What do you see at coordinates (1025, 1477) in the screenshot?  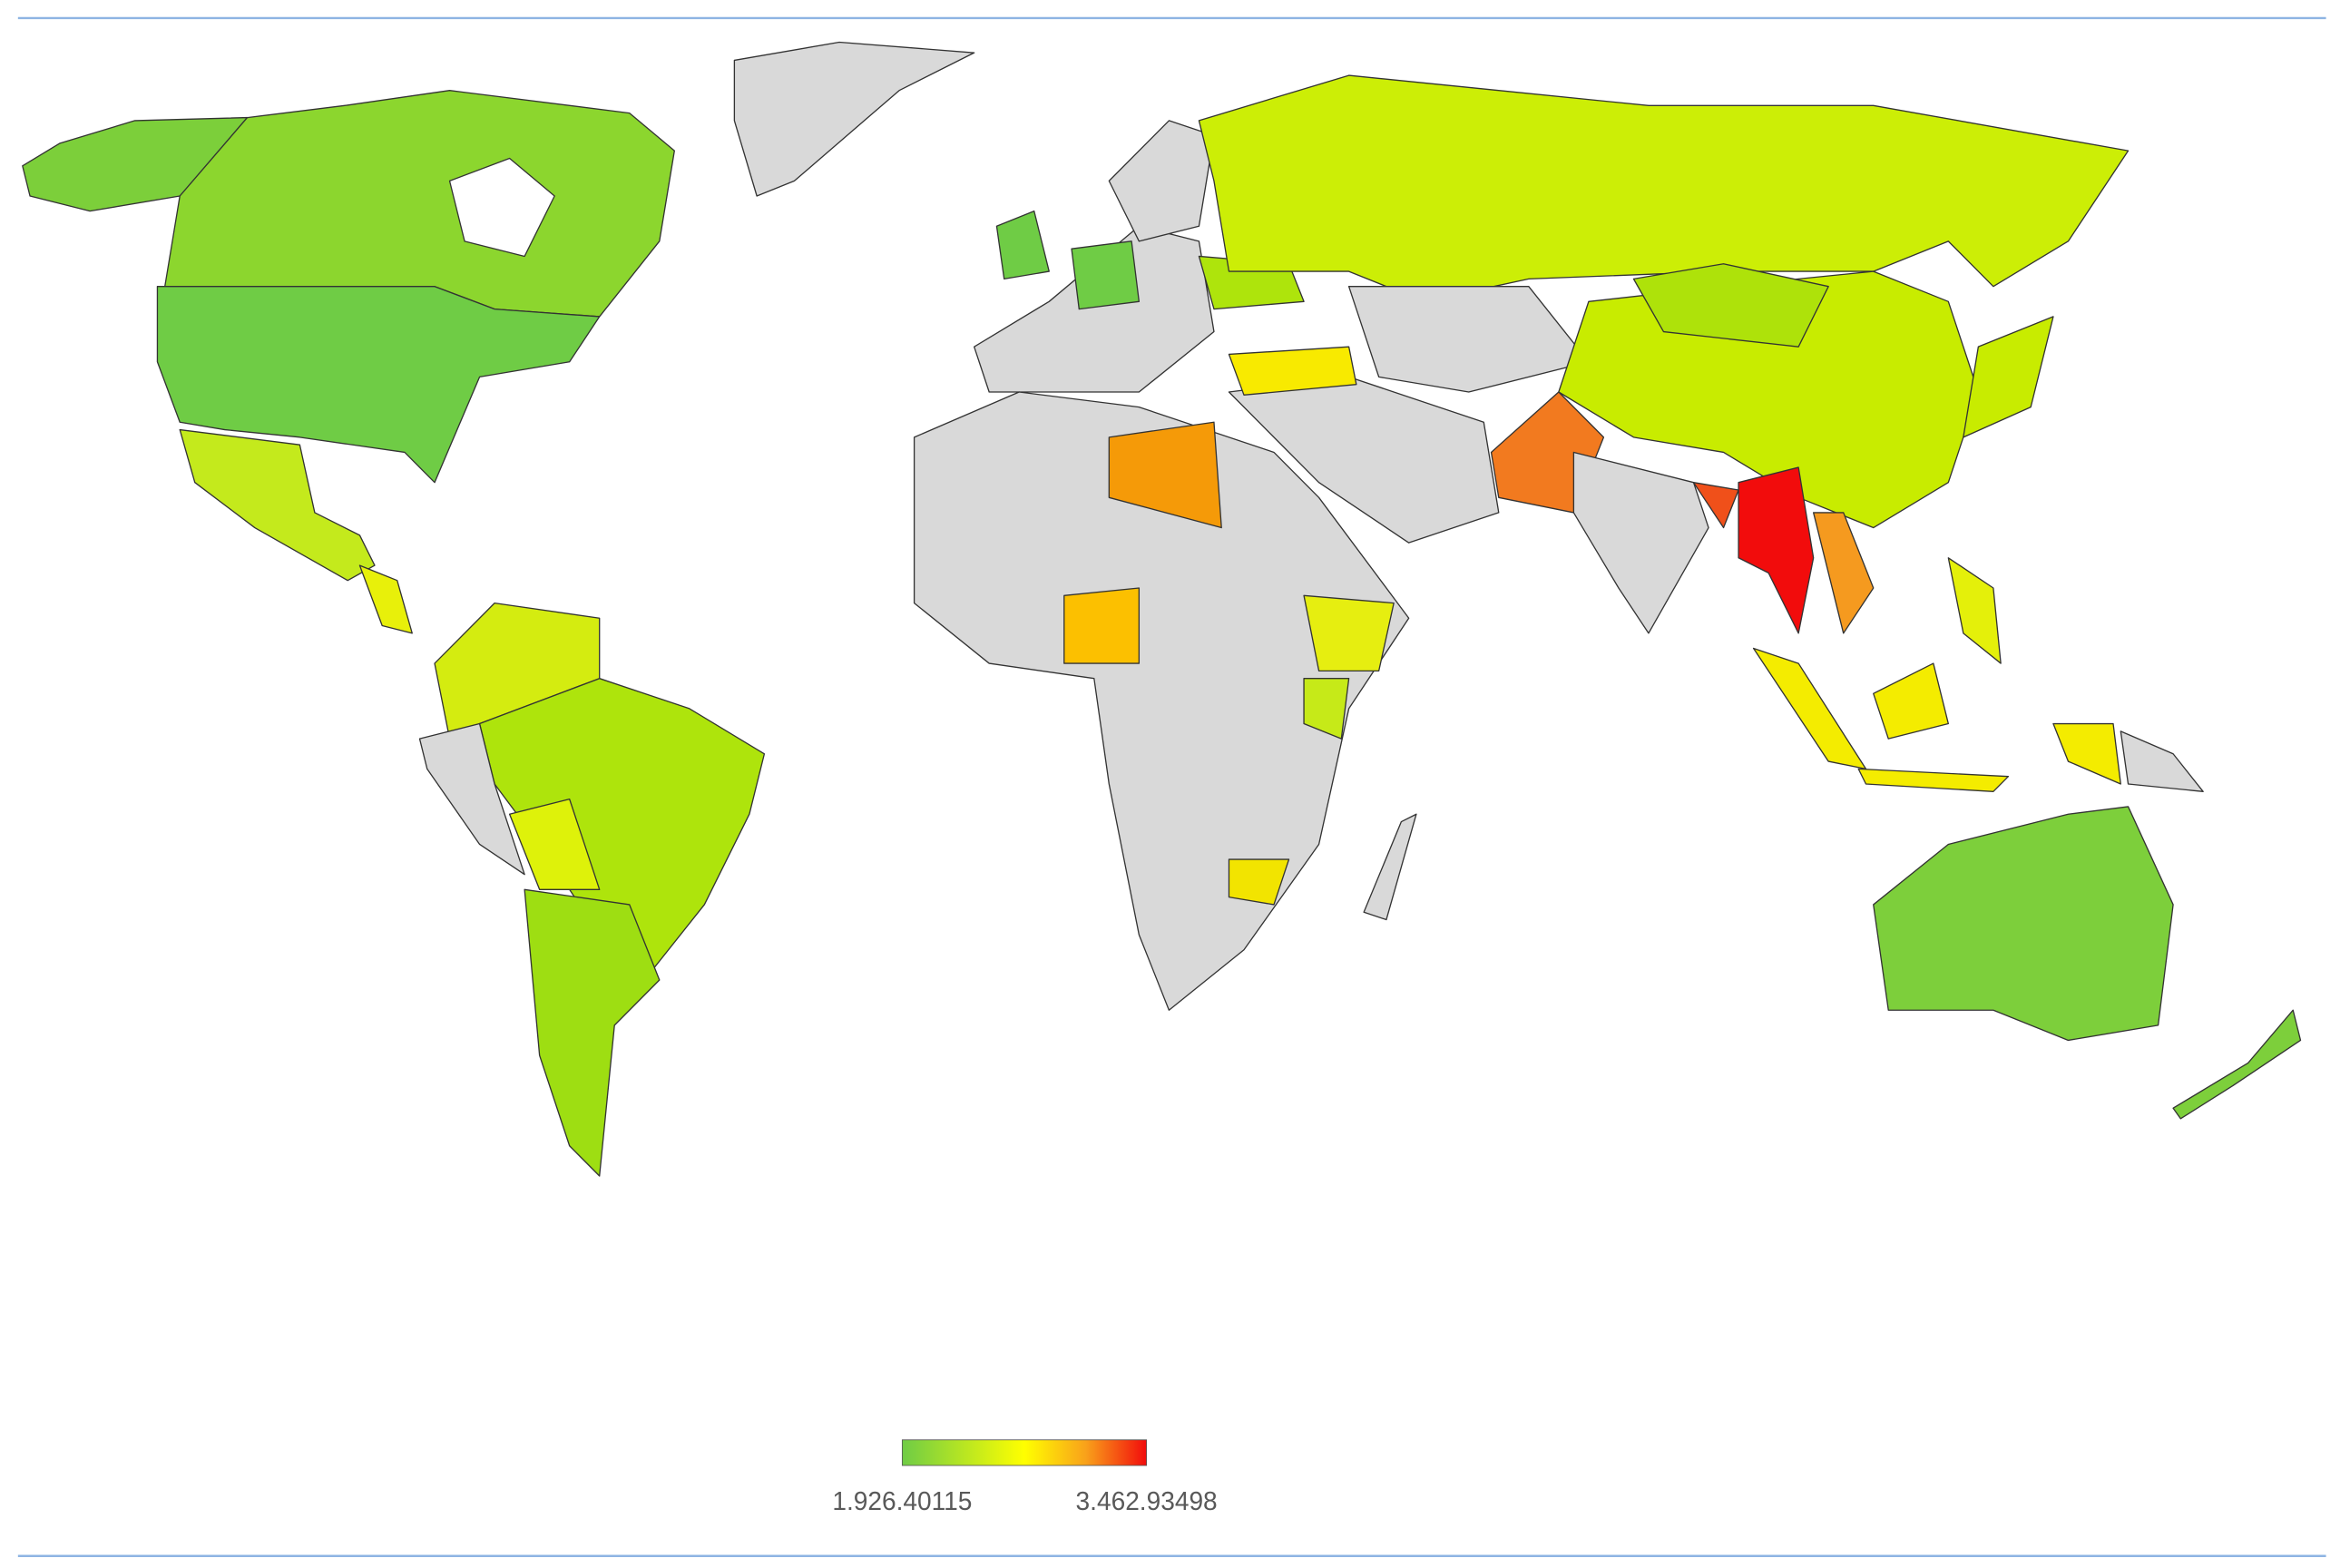 I see `legend: 1.926.40115 3.462.93498` at bounding box center [1025, 1477].